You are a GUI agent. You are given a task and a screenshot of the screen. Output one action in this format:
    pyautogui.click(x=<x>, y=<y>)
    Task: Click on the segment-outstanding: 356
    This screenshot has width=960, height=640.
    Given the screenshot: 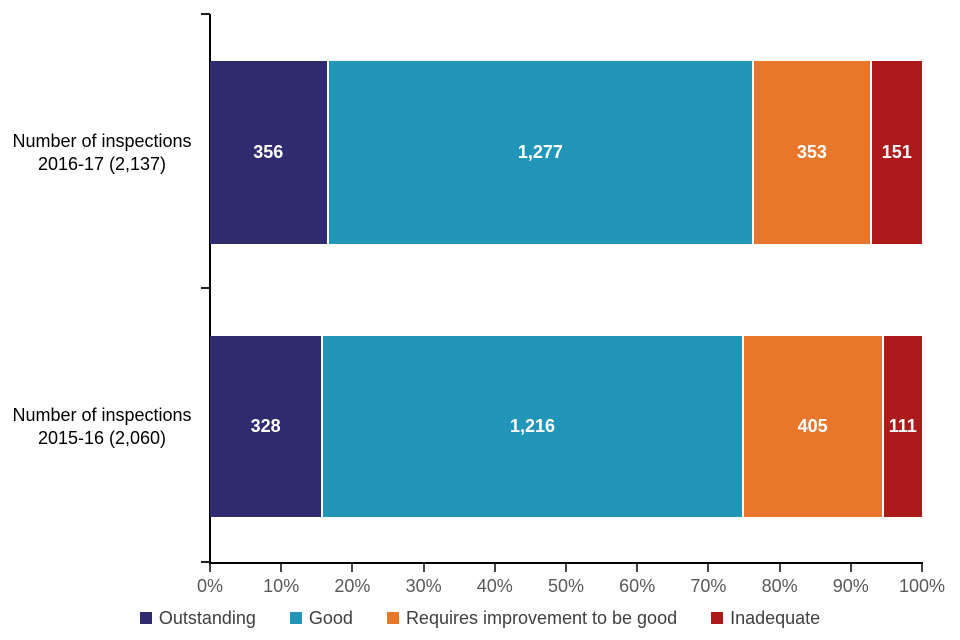 What is the action you would take?
    pyautogui.click(x=269, y=152)
    